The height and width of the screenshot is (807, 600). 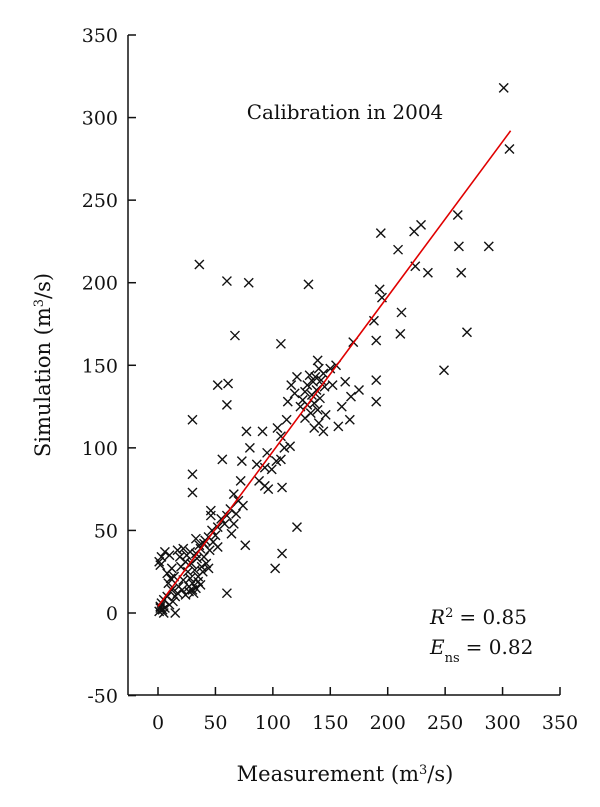 What do you see at coordinates (478, 617) in the screenshot?
I see `r-squared-stat: R2 = 0.85` at bounding box center [478, 617].